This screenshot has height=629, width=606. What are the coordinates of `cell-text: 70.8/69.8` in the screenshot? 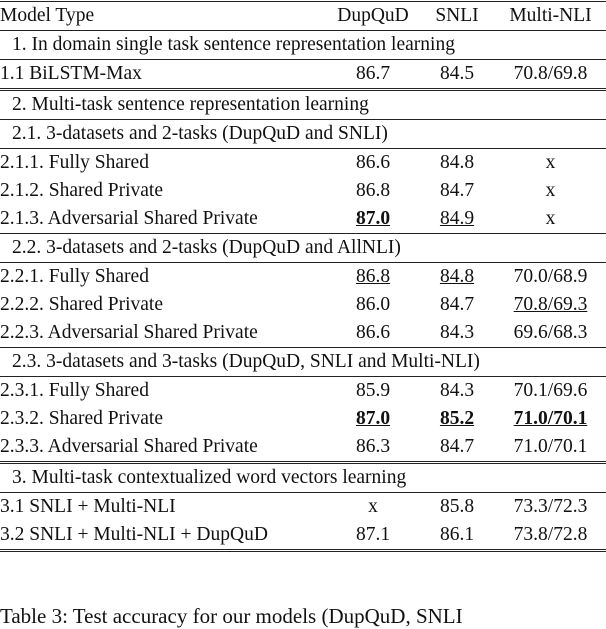 It's located at (550, 73).